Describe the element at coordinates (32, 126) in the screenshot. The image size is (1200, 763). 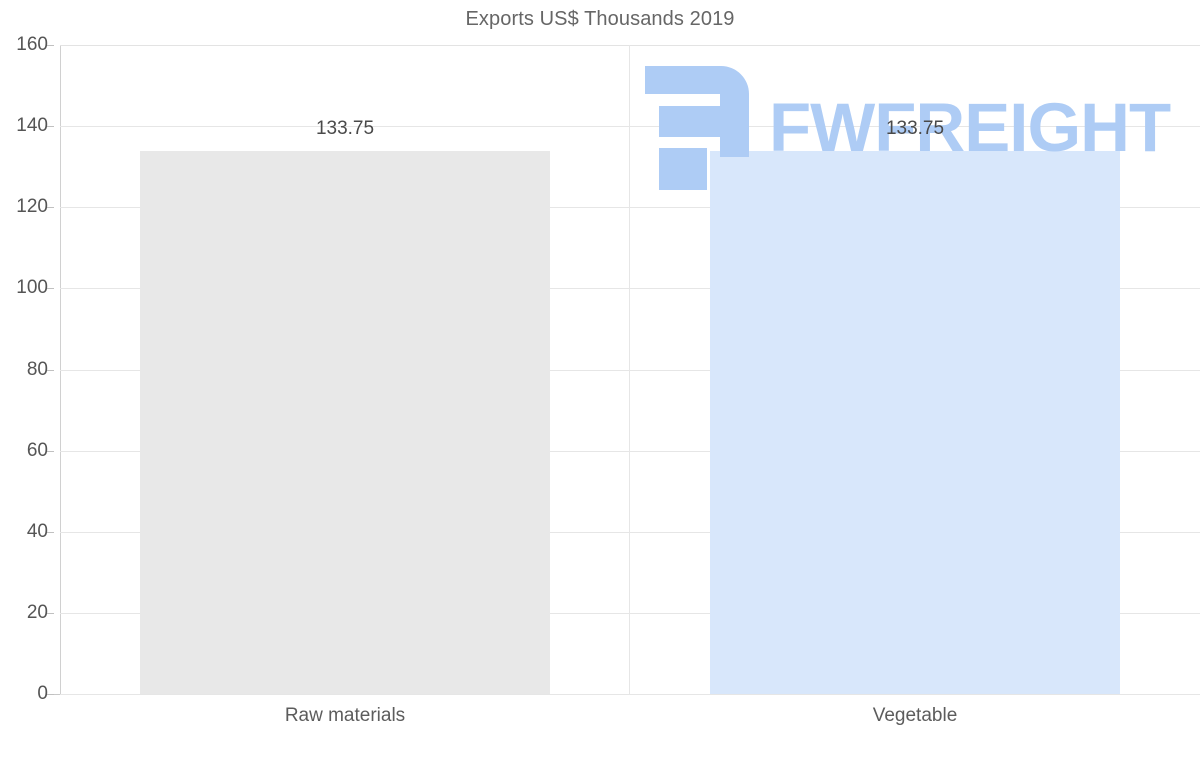
I see `y-axis-tick-label: 140` at that location.